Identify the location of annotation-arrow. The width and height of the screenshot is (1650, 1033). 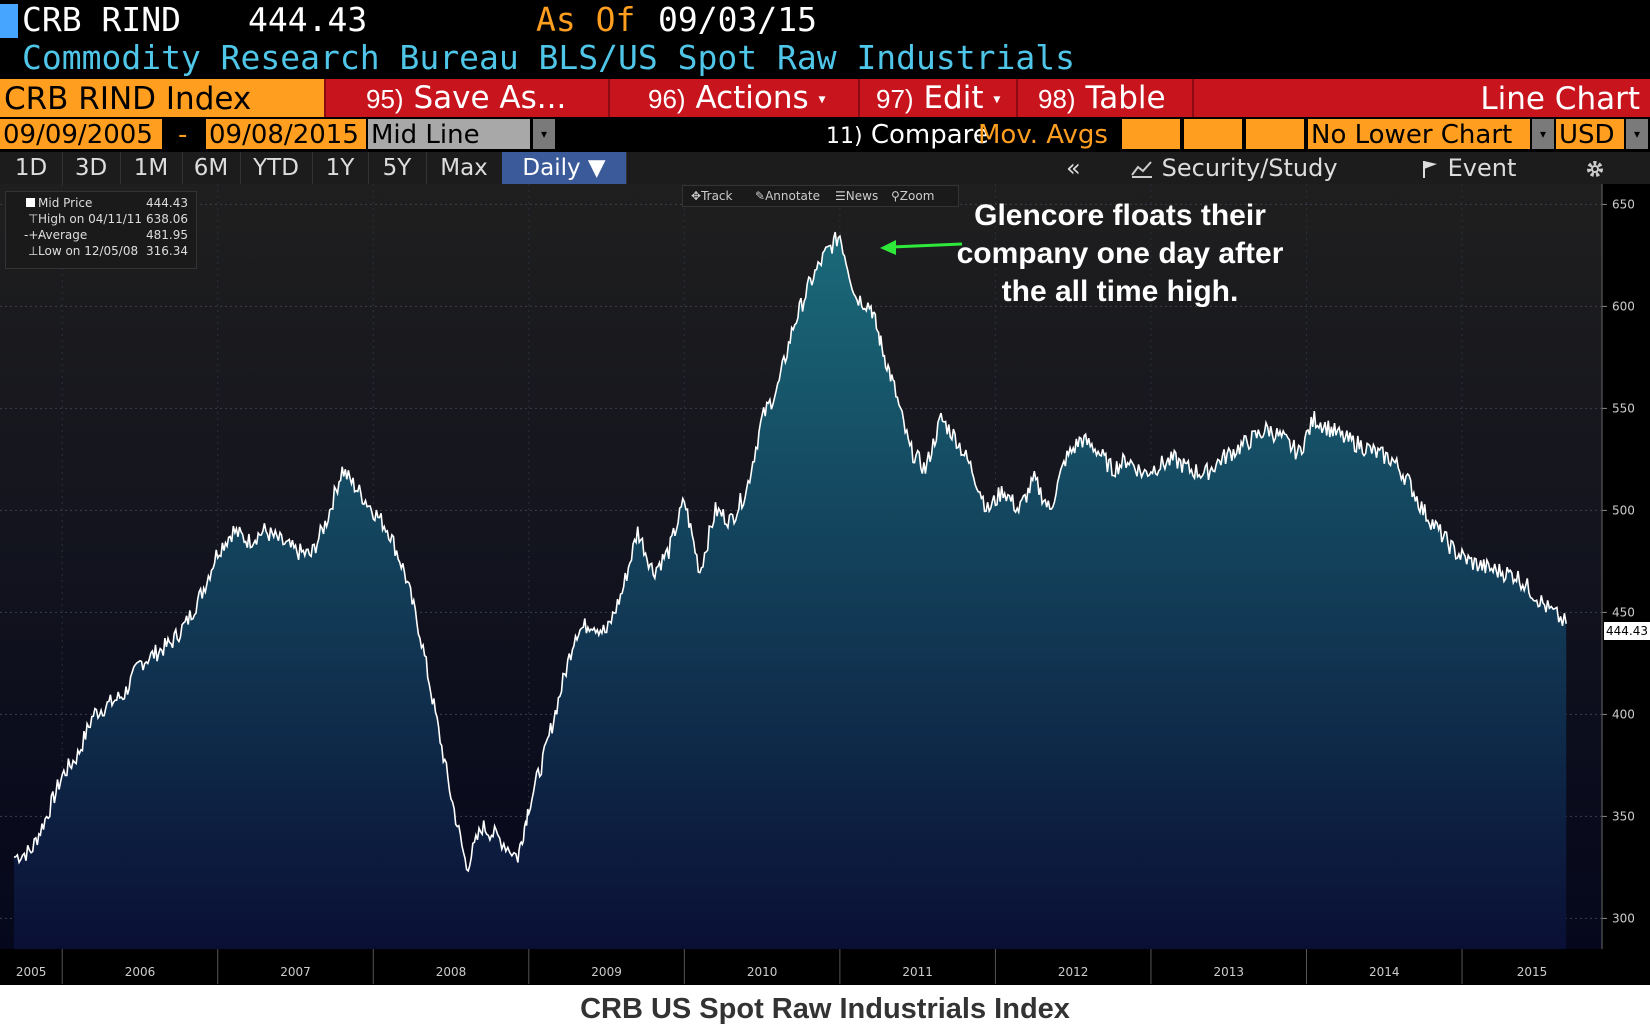
(921, 247).